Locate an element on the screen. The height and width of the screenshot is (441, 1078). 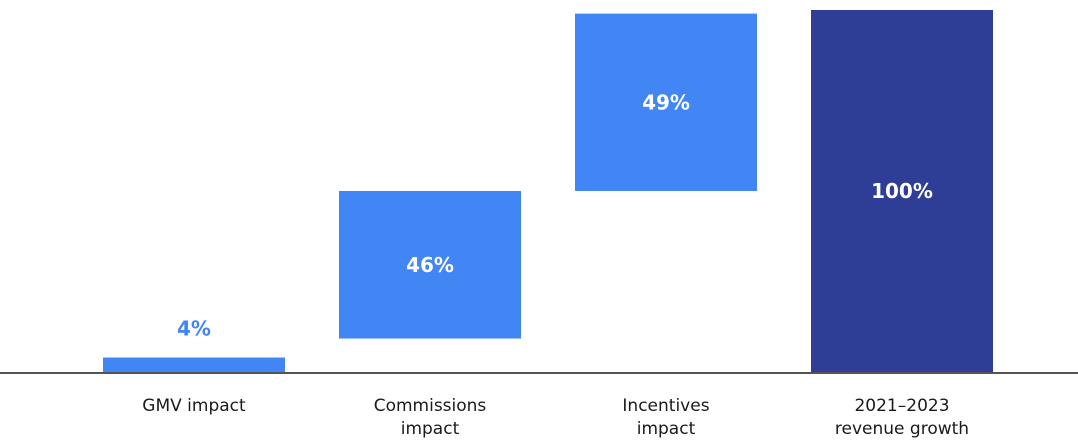
category-label-2: Commissions impact is located at coordinates (430, 418).